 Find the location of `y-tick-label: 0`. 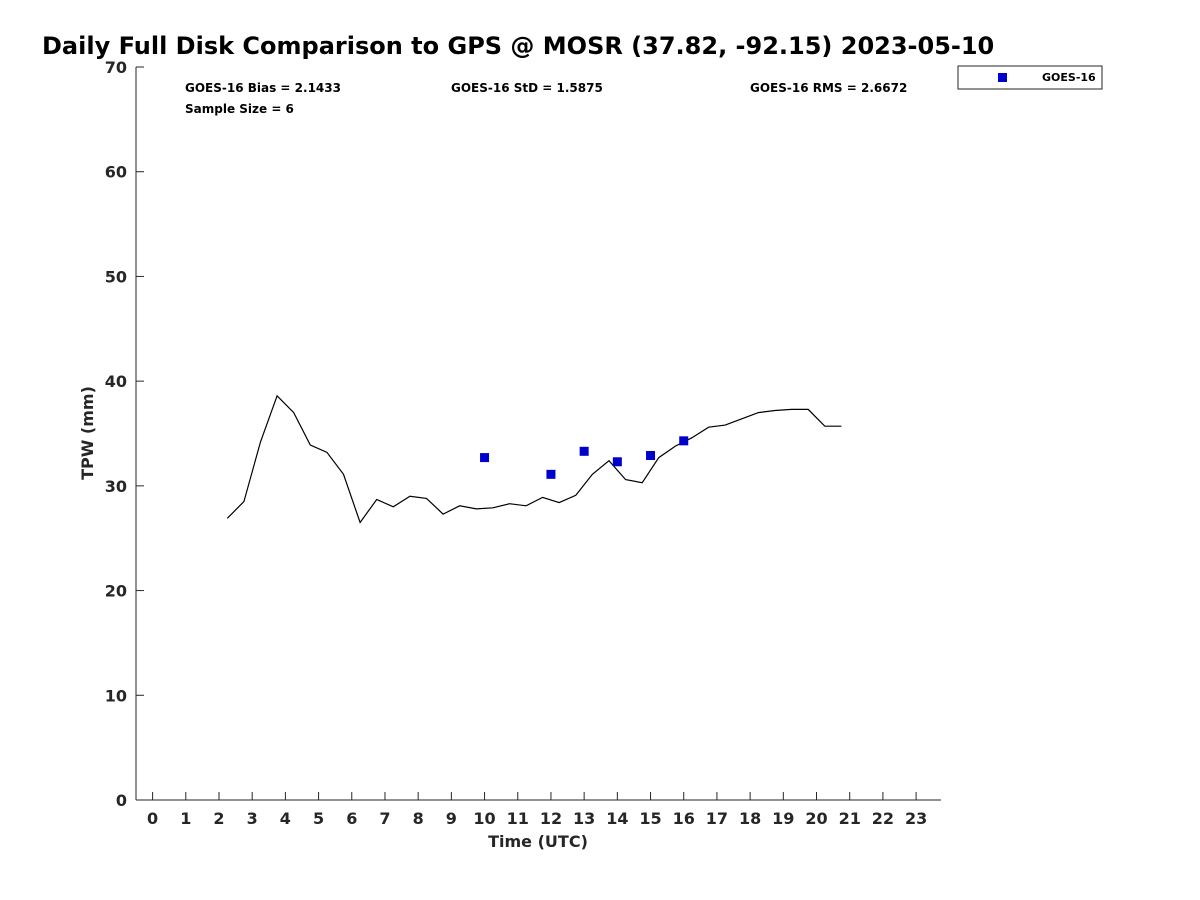

y-tick-label: 0 is located at coordinates (121, 800).